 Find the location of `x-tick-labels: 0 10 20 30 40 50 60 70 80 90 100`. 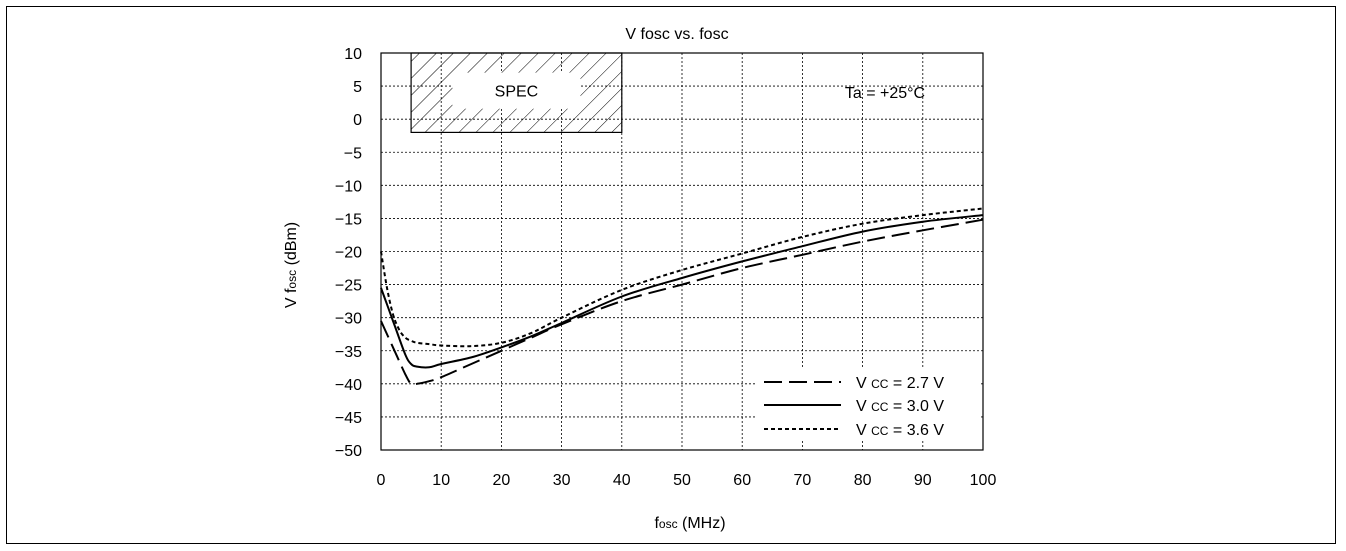

x-tick-labels: 0 10 20 30 40 50 60 70 80 90 100 is located at coordinates (687, 480).